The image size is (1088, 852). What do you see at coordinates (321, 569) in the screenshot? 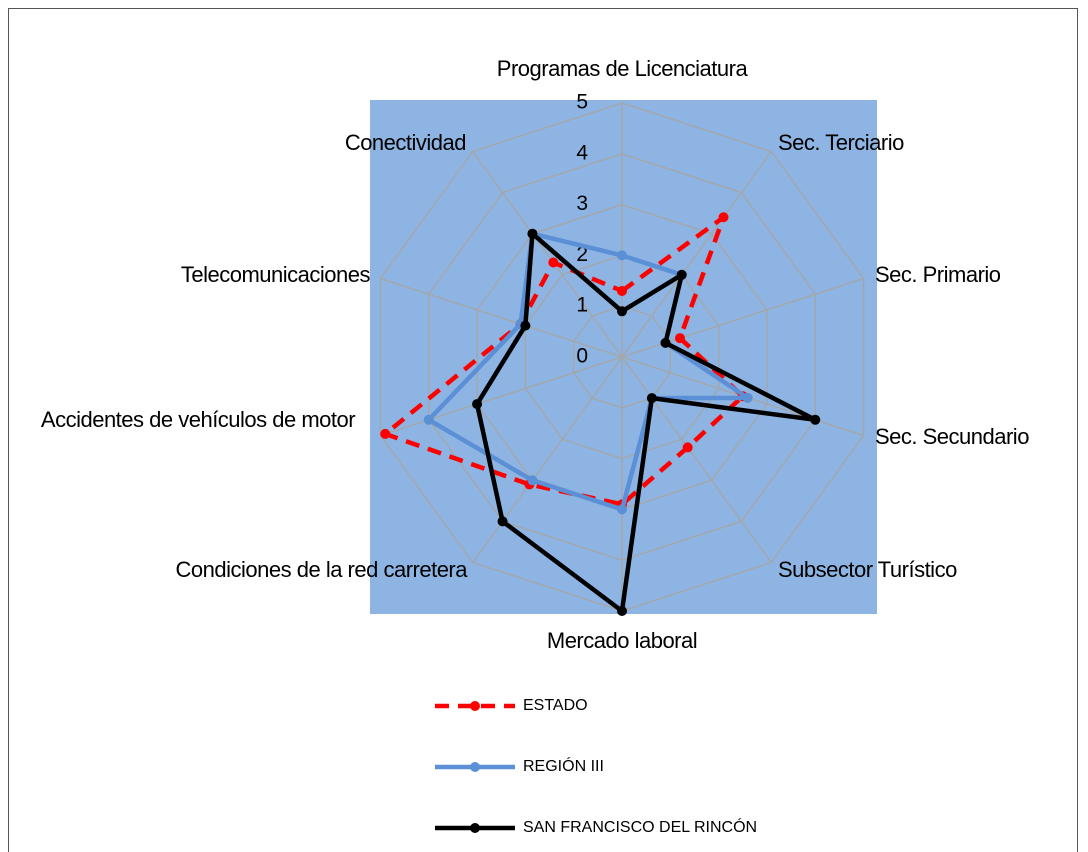
I see `category-label: Condiciones de la red carretera` at bounding box center [321, 569].